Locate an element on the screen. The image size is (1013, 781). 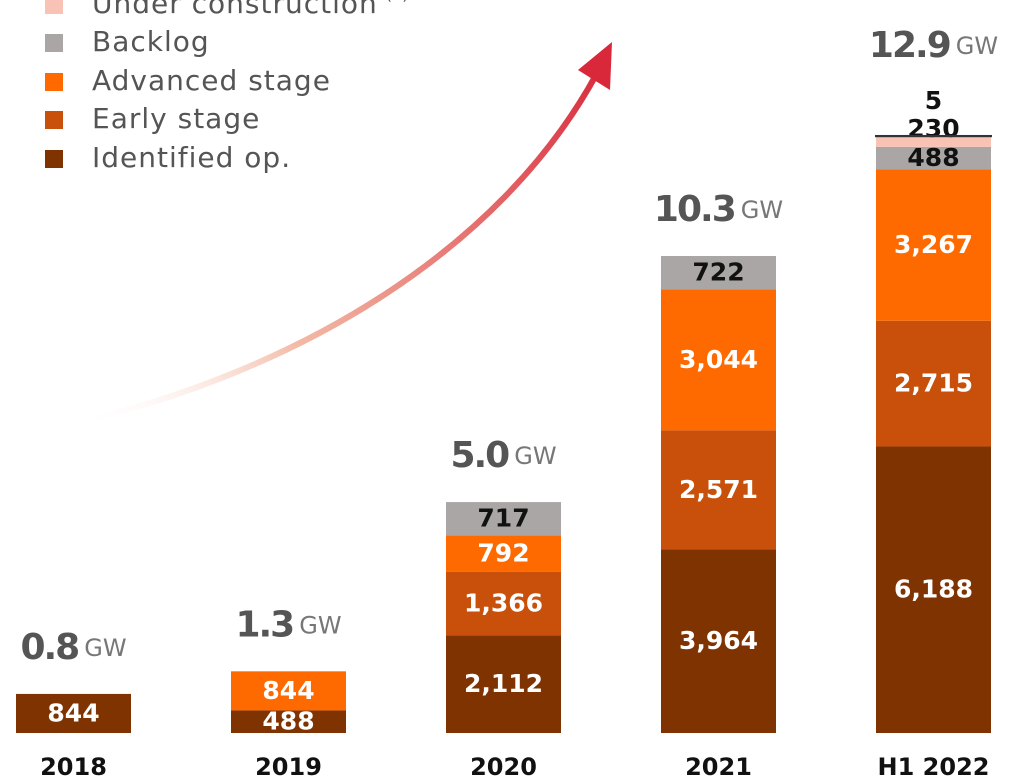
data-label: 792 is located at coordinates (503, 553).